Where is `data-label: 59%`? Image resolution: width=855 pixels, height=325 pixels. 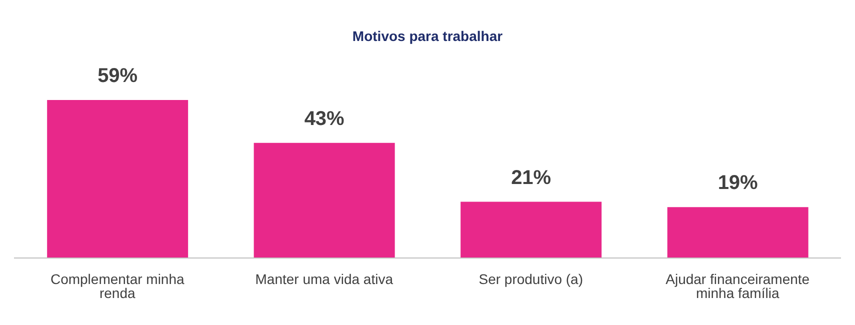
data-label: 59% is located at coordinates (118, 76).